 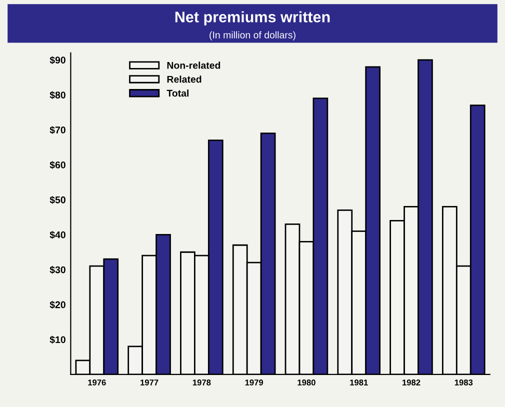 What do you see at coordinates (97, 383) in the screenshot?
I see `x-tick-label: 1976` at bounding box center [97, 383].